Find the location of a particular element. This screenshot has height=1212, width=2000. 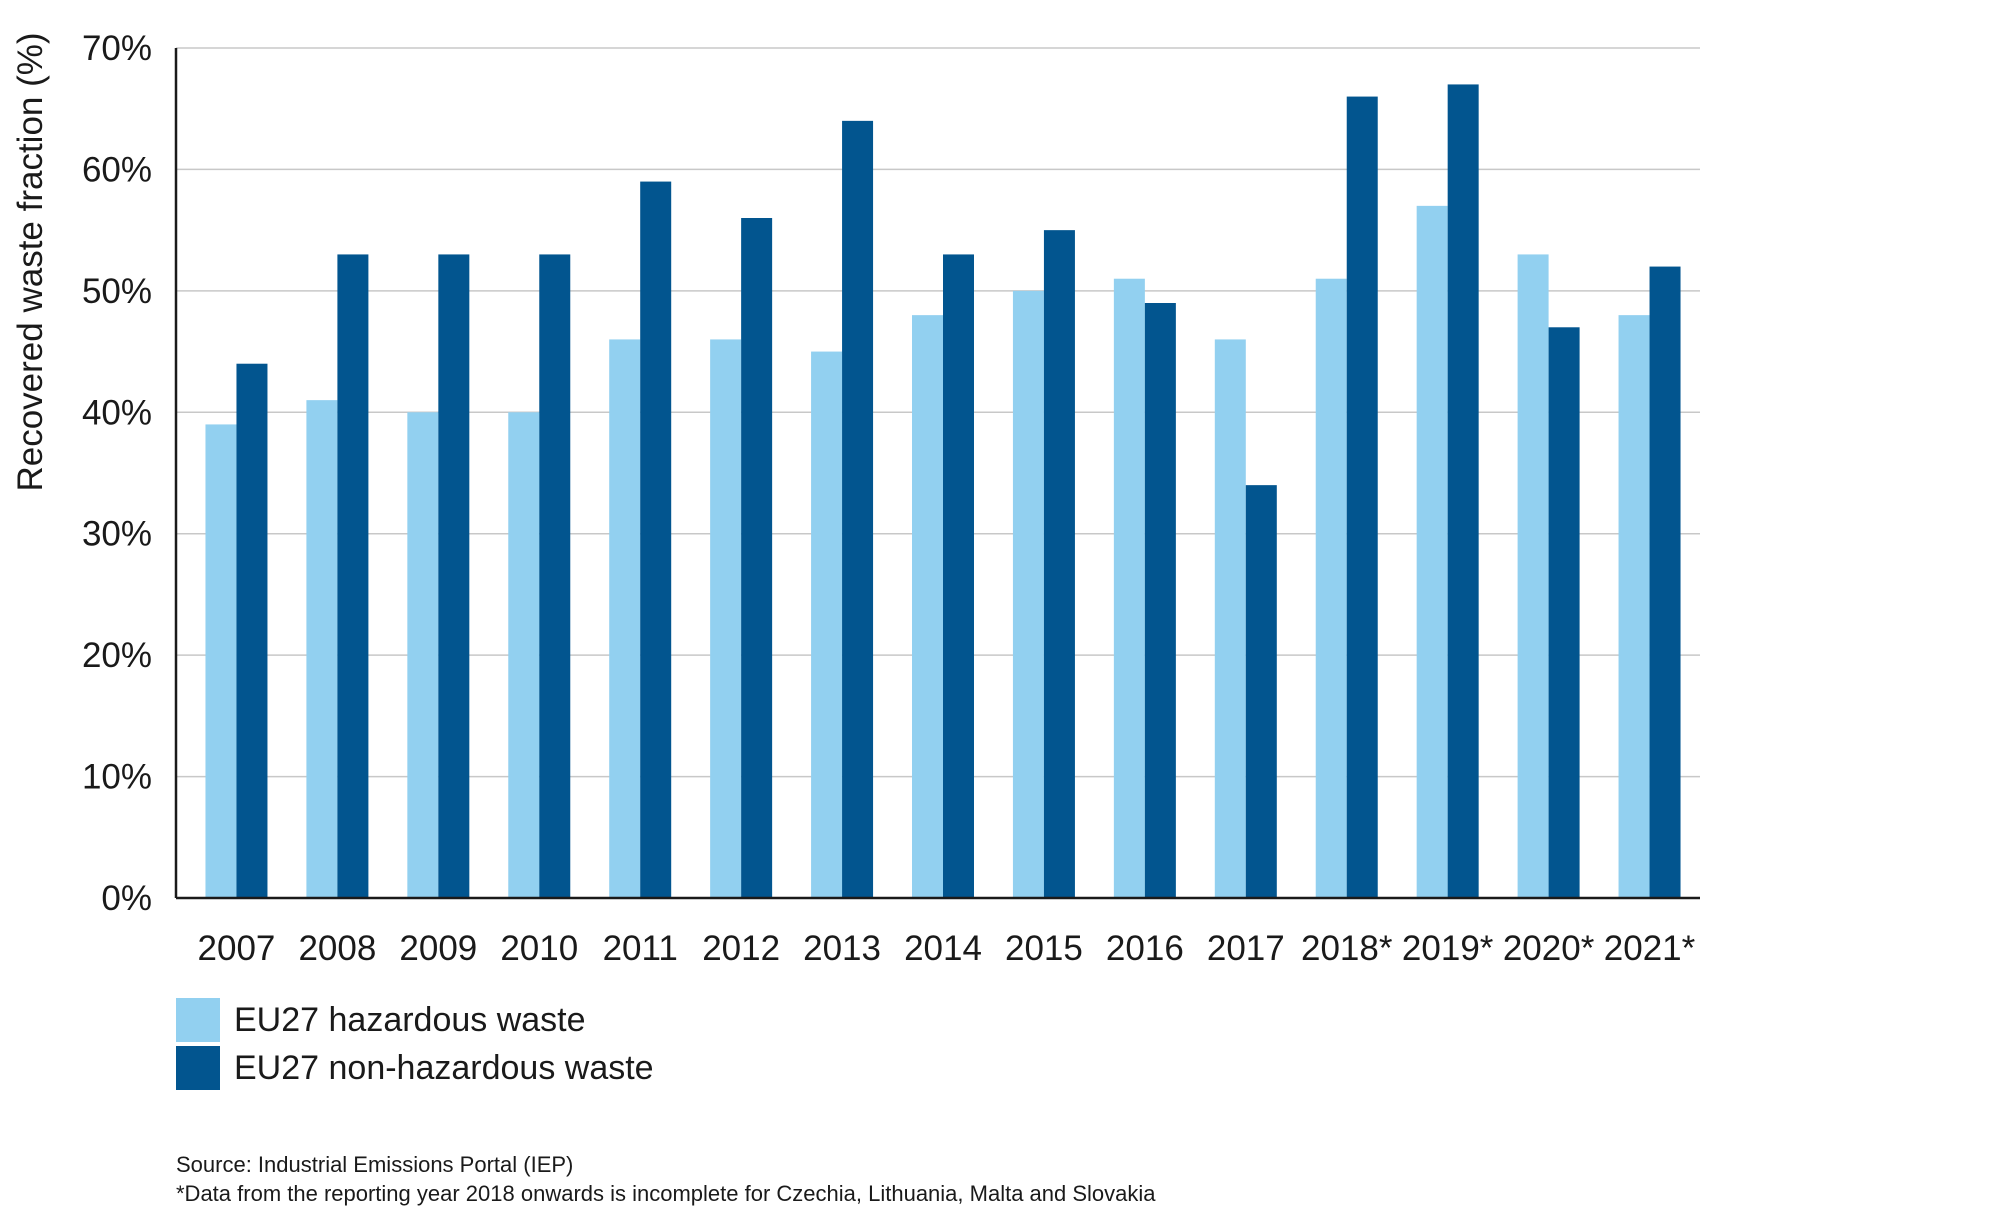

legend-swatch-non-hazardous is located at coordinates (198, 1068).